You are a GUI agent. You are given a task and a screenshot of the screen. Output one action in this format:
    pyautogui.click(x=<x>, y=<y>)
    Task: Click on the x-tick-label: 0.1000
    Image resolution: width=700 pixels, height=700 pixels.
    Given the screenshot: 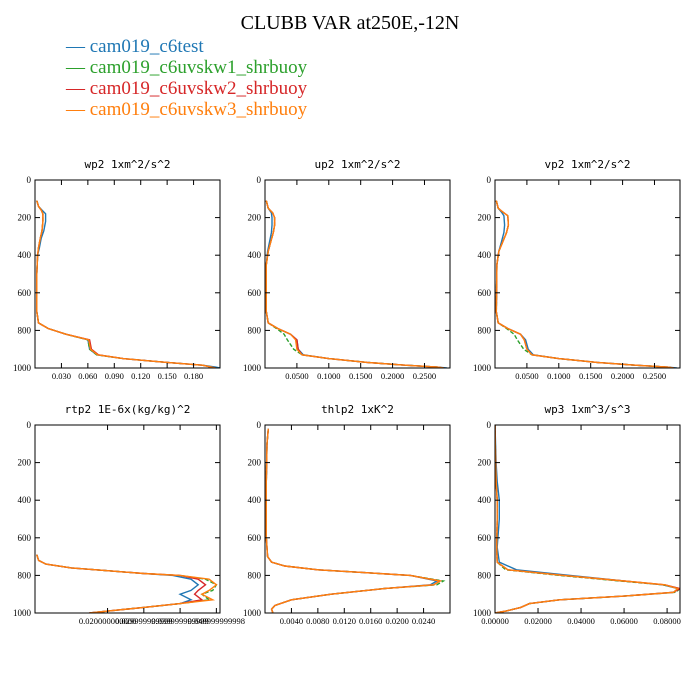 What is the action you would take?
    pyautogui.click(x=328, y=376)
    